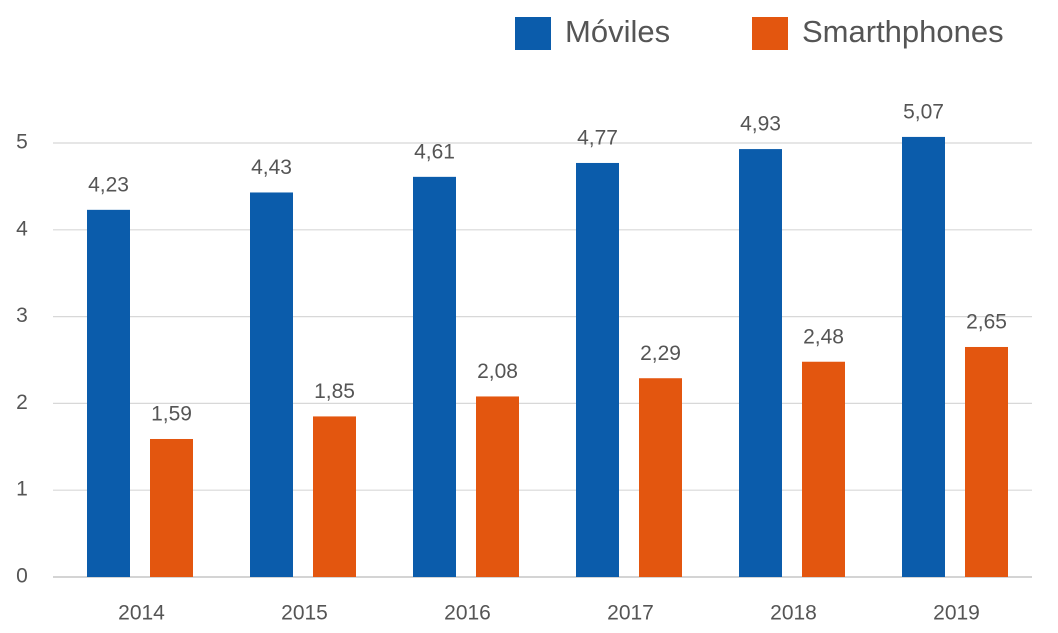 Image resolution: width=1058 pixels, height=633 pixels. What do you see at coordinates (956, 613) in the screenshot?
I see `x-tick-label: 2019` at bounding box center [956, 613].